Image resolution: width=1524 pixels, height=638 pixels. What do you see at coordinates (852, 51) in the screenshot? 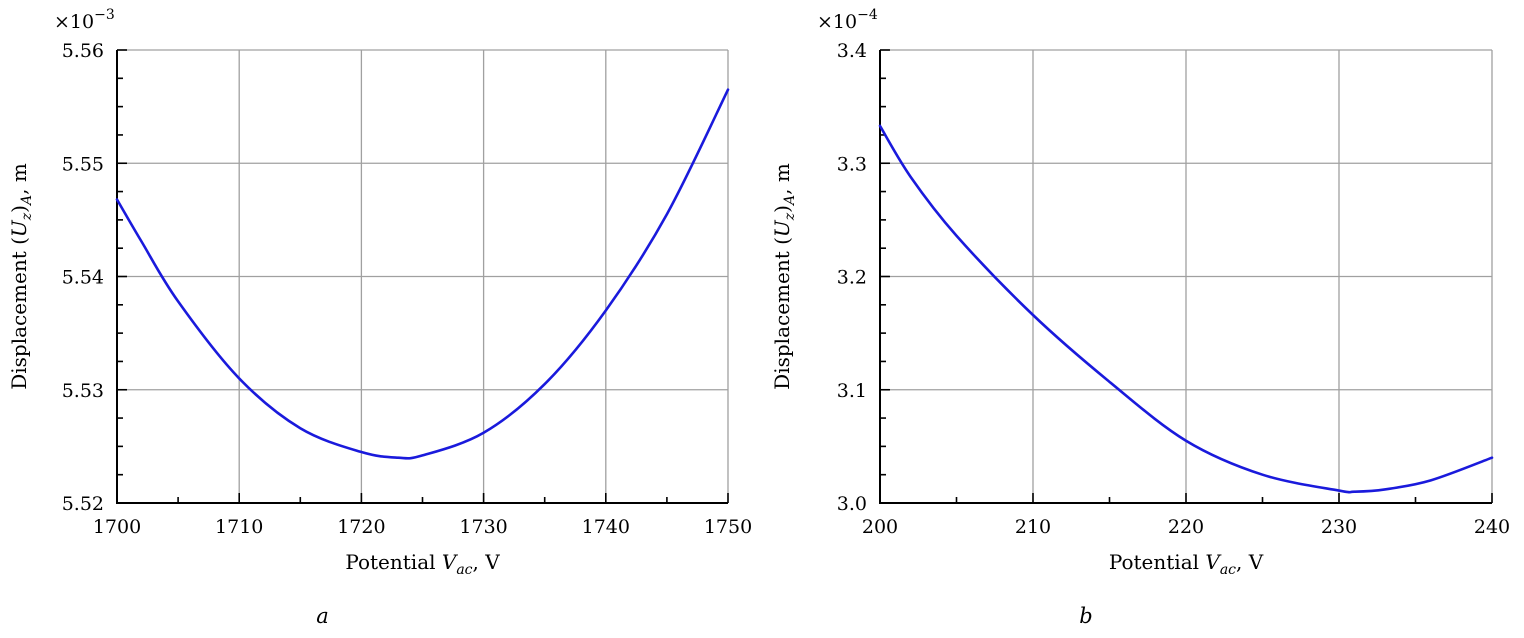
I see `y-tick-label: 3.4` at bounding box center [852, 51].